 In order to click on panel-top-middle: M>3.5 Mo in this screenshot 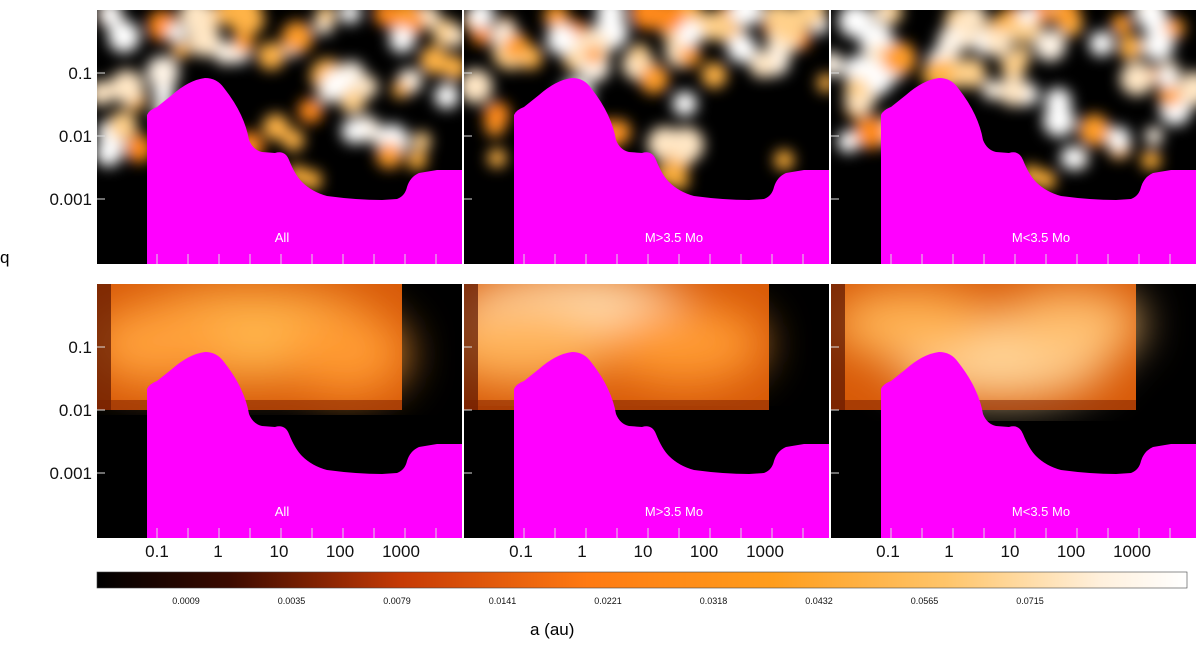, I will do `click(646, 137)`.